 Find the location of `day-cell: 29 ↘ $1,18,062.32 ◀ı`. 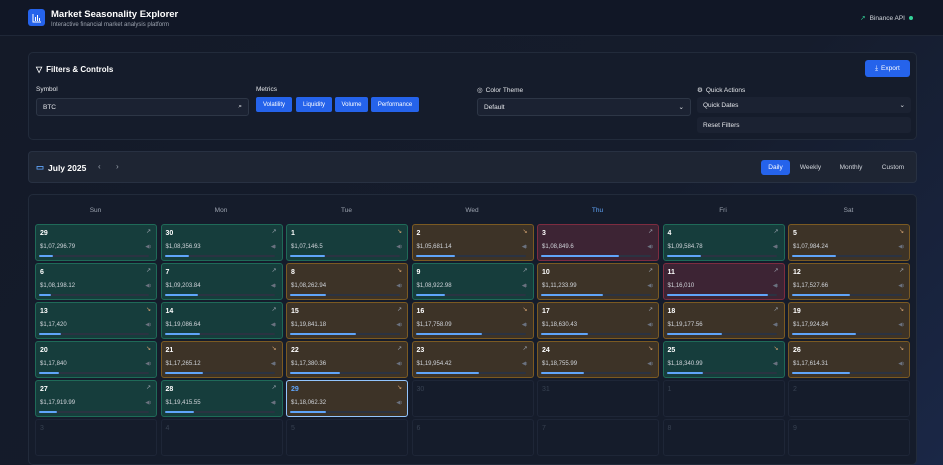

day-cell: 29 ↘ $1,18,062.32 ◀ı is located at coordinates (347, 398).